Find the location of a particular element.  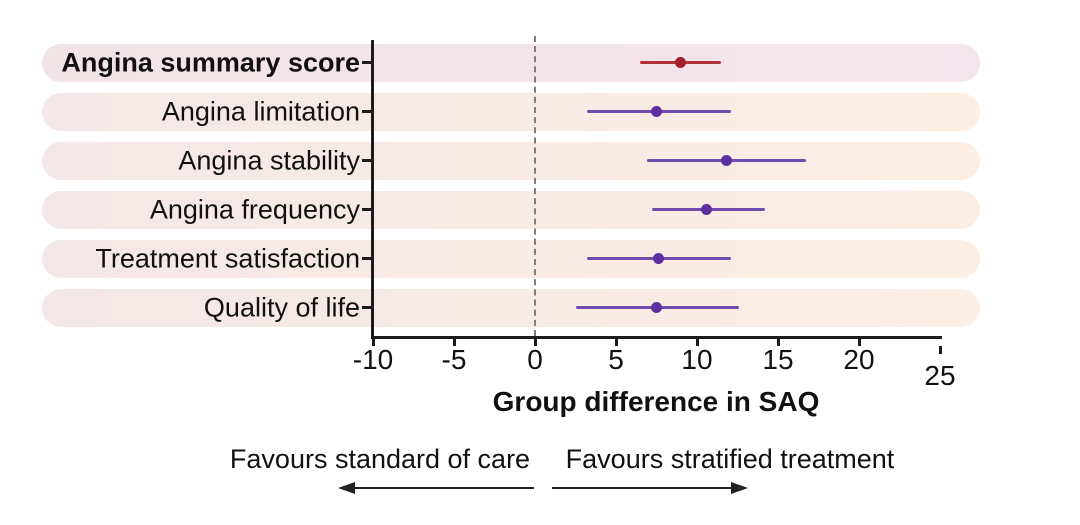

x-tick-label: 0 is located at coordinates (535, 359).